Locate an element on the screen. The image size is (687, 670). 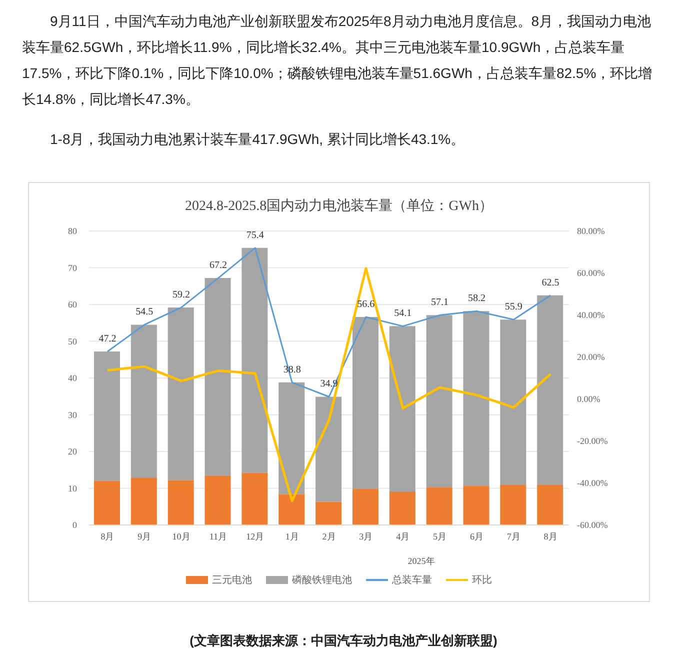
y-tick-label: 70 is located at coordinates (73, 267).